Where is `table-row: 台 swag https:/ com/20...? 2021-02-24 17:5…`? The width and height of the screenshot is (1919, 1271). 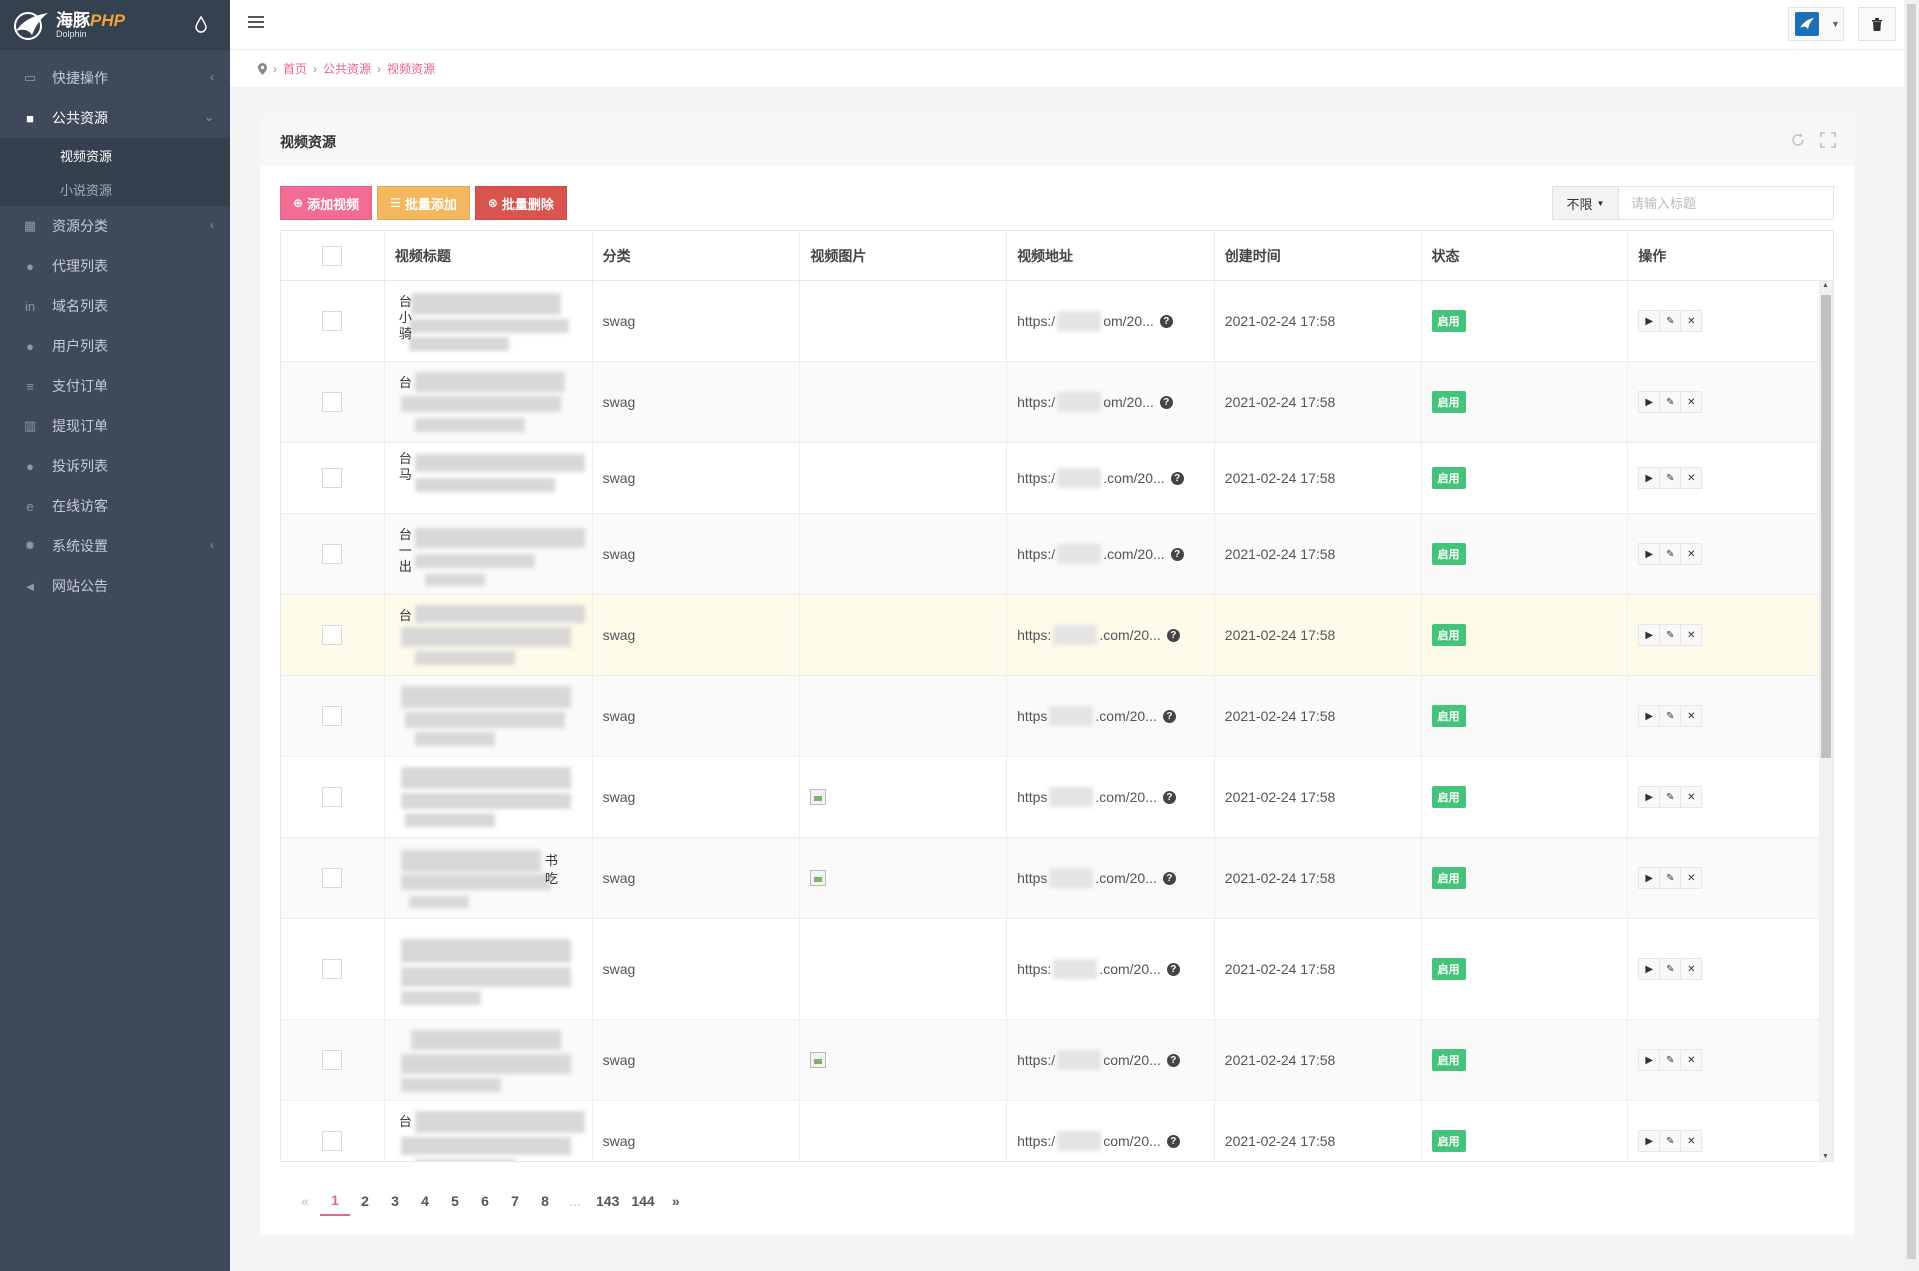 table-row: 台 swag https:/ com/20...? 2021-02-24 17:5… is located at coordinates (1057, 1131).